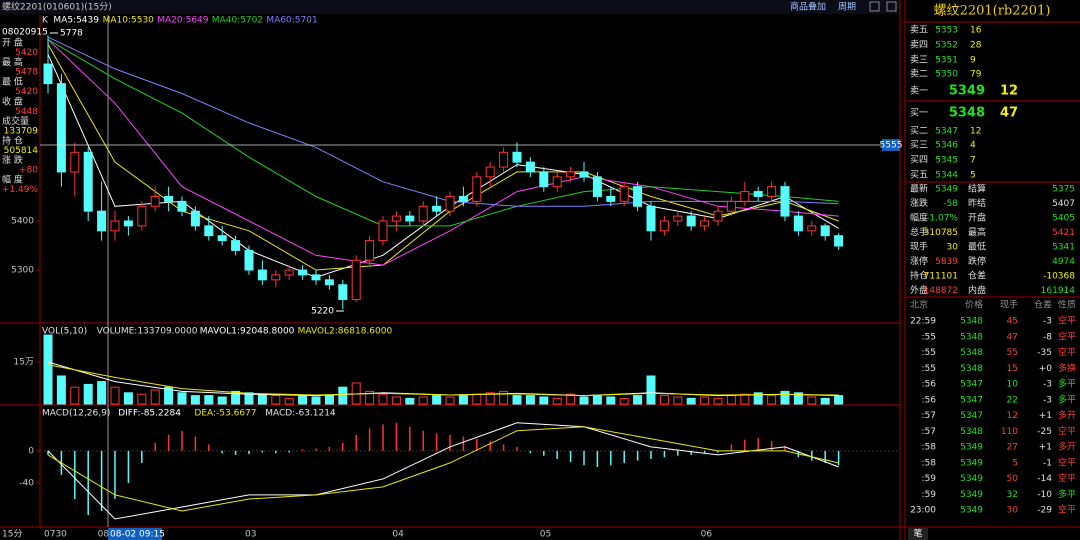 This screenshot has height=540, width=1080. I want to click on stat-value: 4974, so click(1063, 262).